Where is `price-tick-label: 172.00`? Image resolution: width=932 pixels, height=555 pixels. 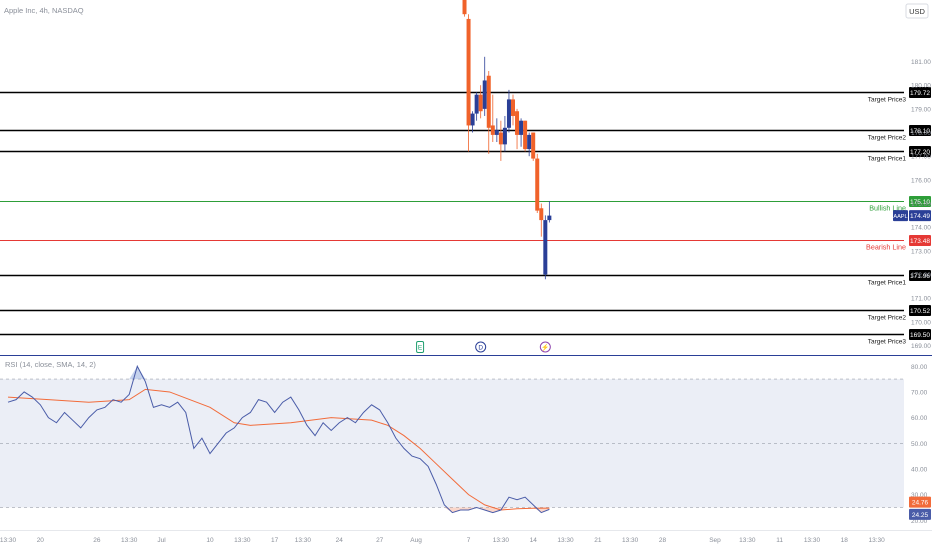 price-tick-label: 172.00 is located at coordinates (921, 275).